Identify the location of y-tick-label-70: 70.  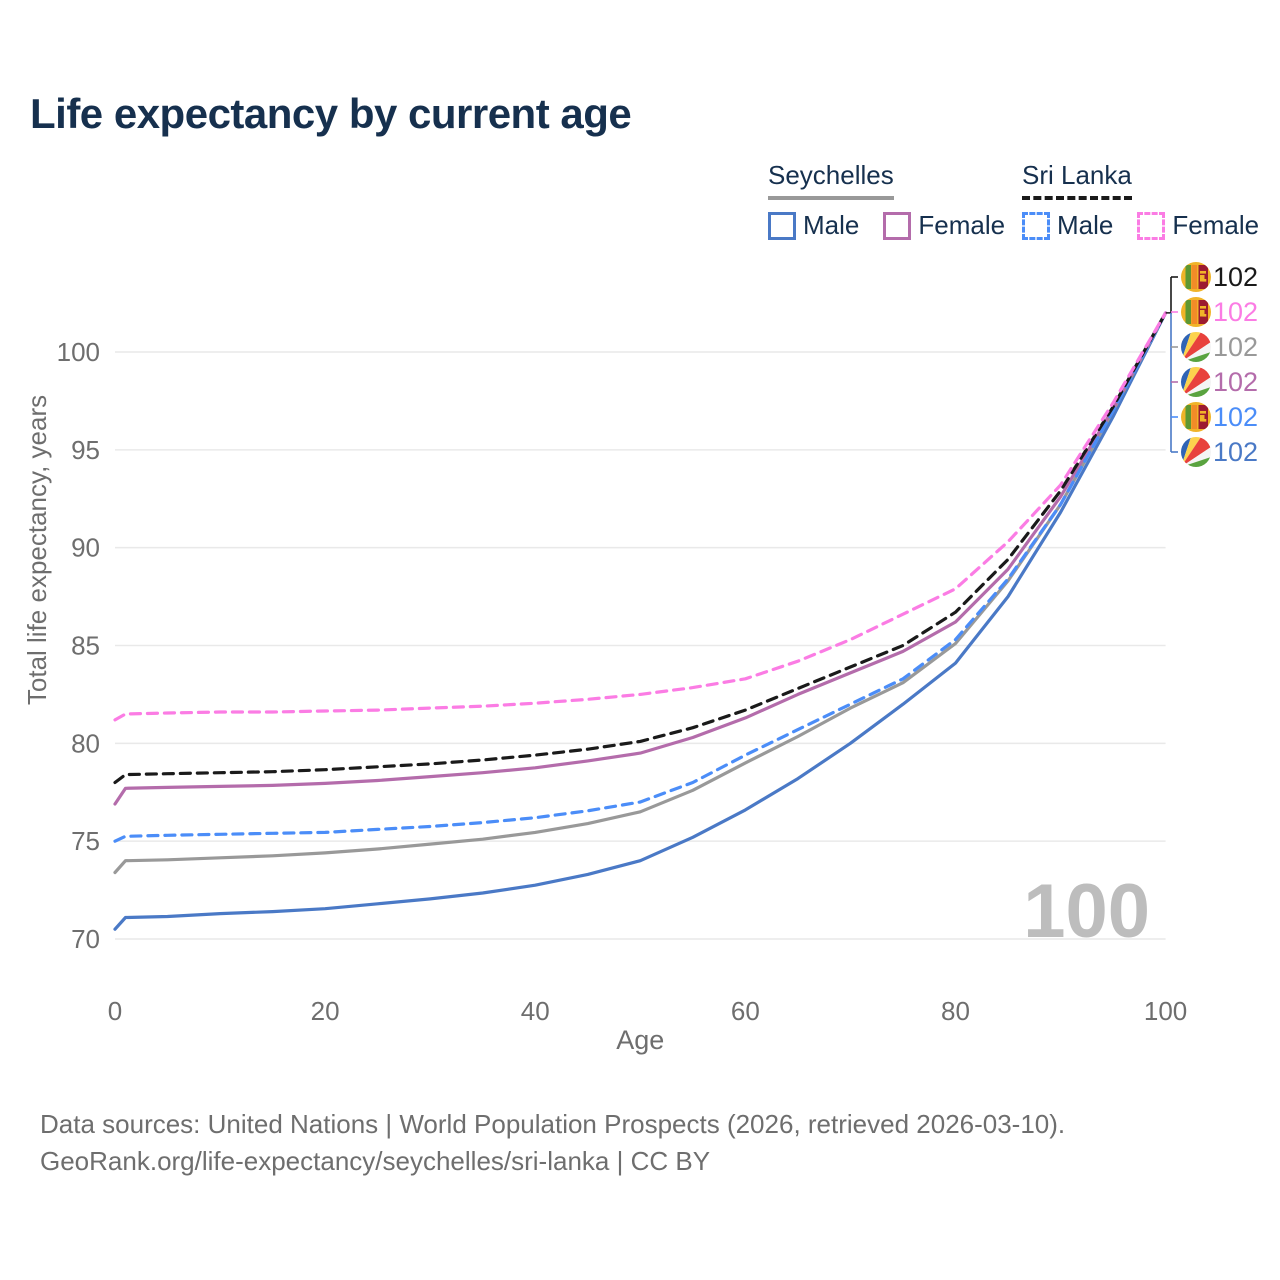
(85, 939).